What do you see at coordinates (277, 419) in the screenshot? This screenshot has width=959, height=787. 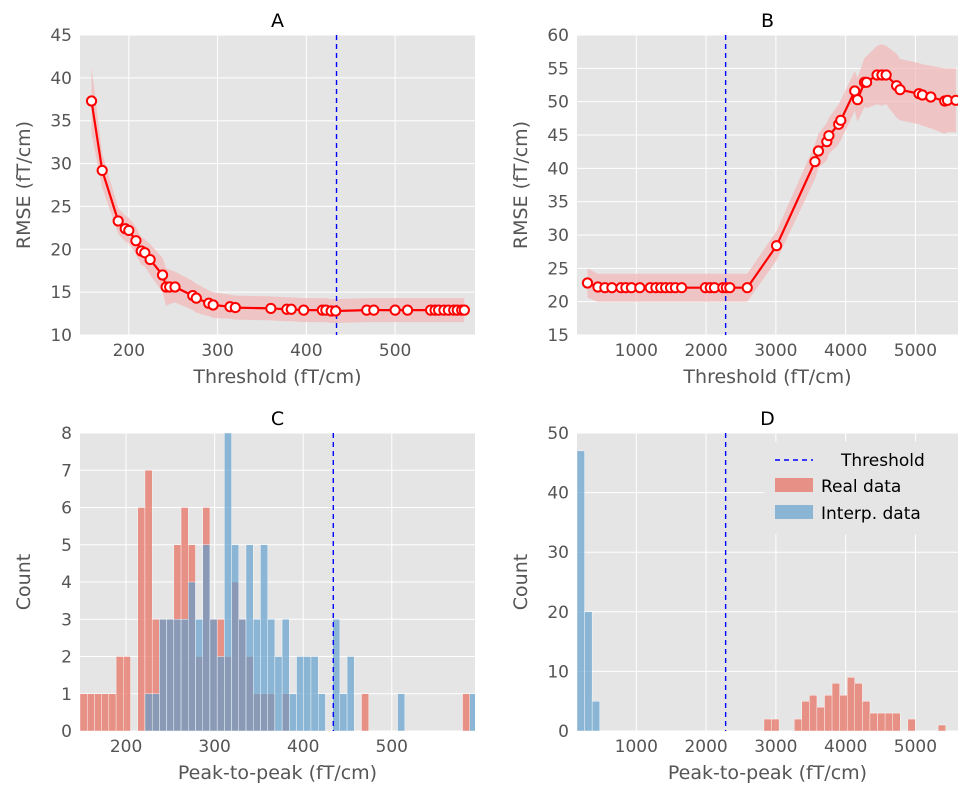 I see `panel-title: C` at bounding box center [277, 419].